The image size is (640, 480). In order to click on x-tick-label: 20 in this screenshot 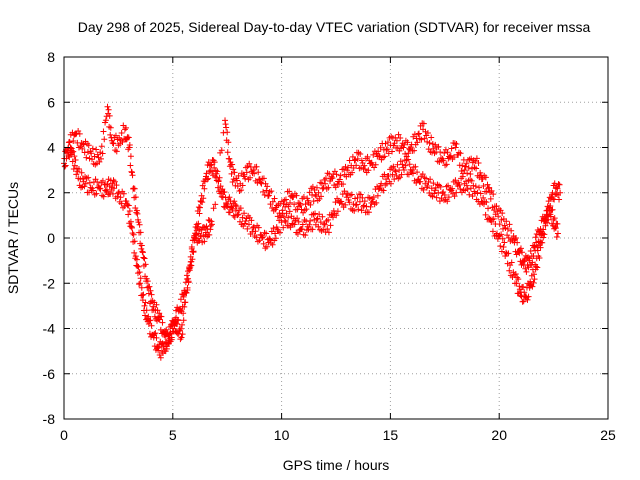, I will do `click(499, 435)`.